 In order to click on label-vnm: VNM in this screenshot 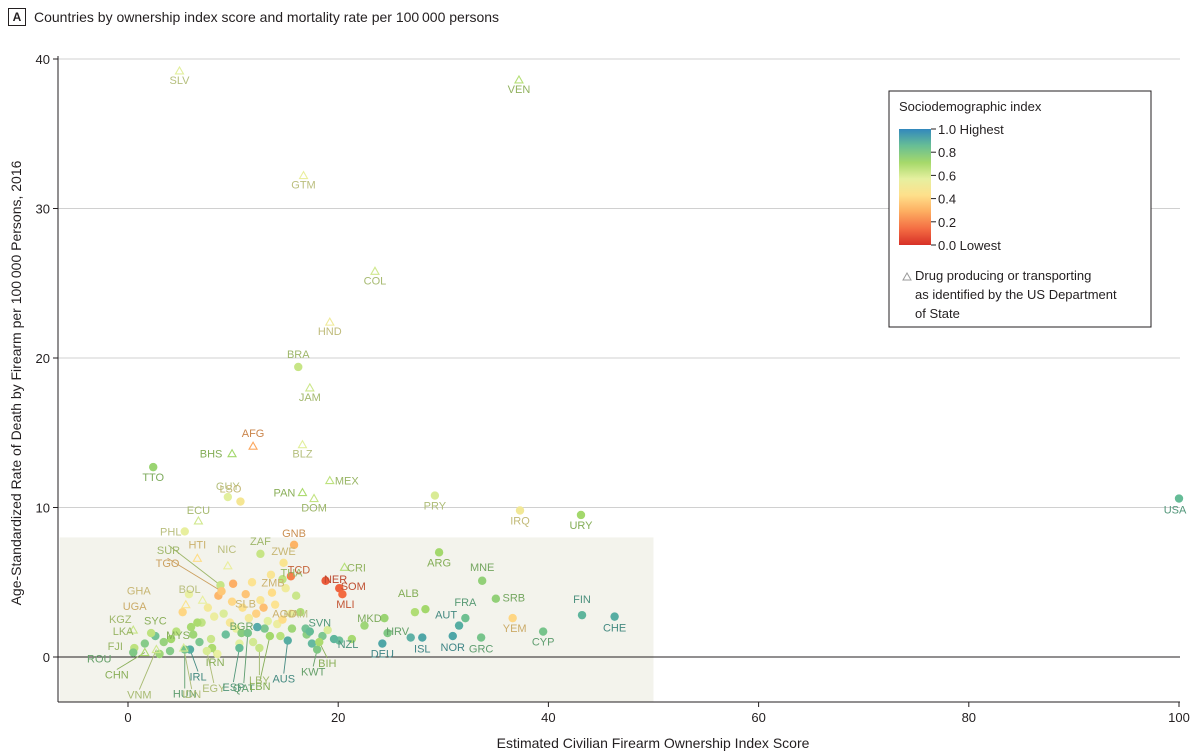, I will do `click(139, 696)`.